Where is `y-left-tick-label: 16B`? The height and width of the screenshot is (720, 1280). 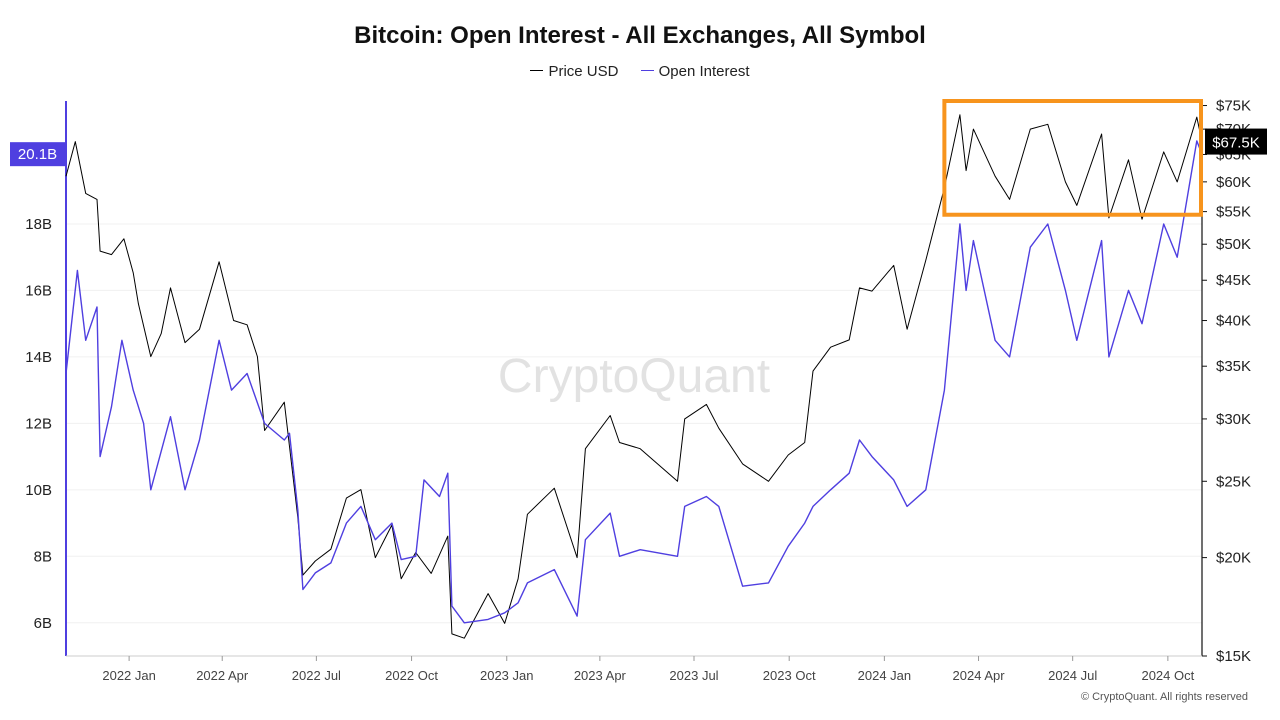 y-left-tick-label: 16B is located at coordinates (38, 290).